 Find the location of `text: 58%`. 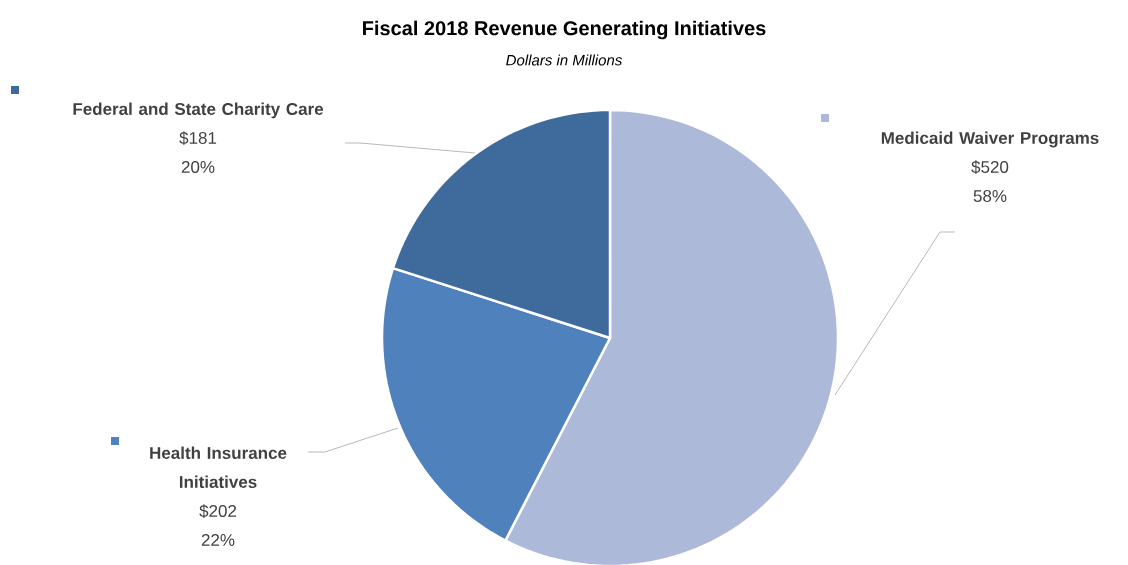

text: 58% is located at coordinates (990, 196).